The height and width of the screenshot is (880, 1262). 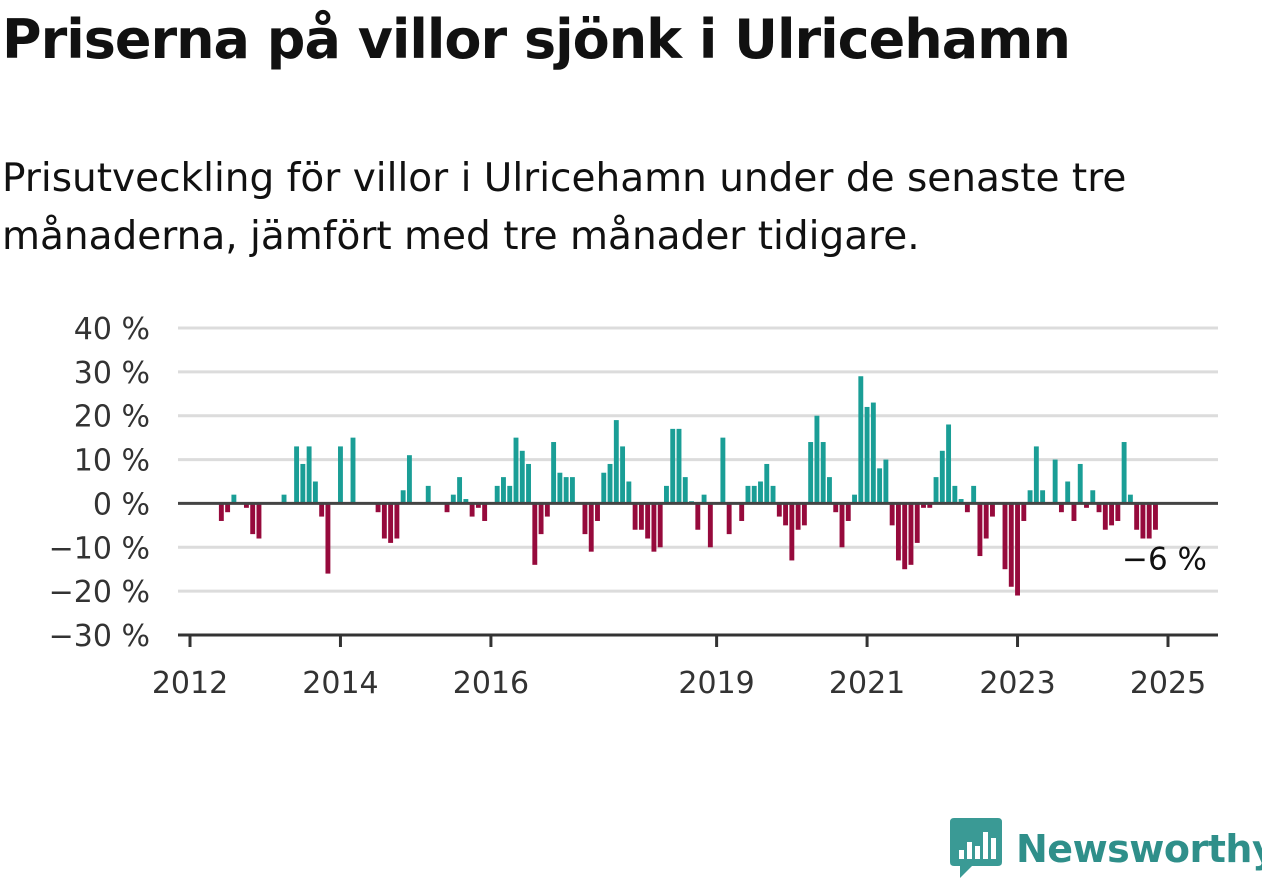 I want to click on x-tick-label: 2021, so click(x=867, y=683).